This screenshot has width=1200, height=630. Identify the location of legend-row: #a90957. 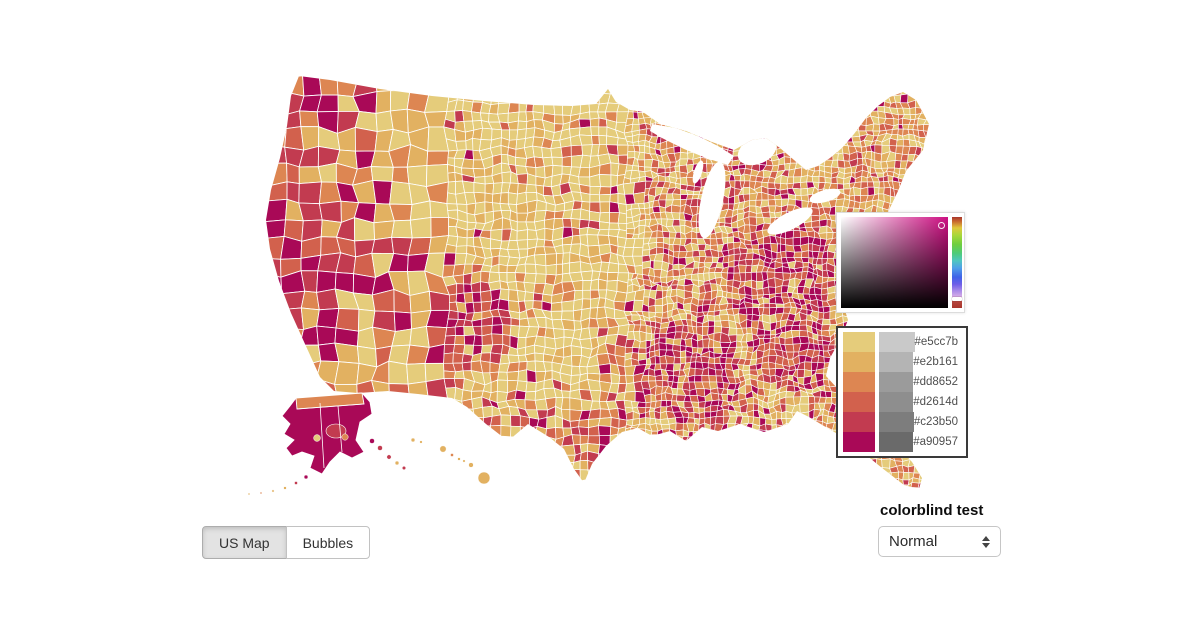
(902, 442).